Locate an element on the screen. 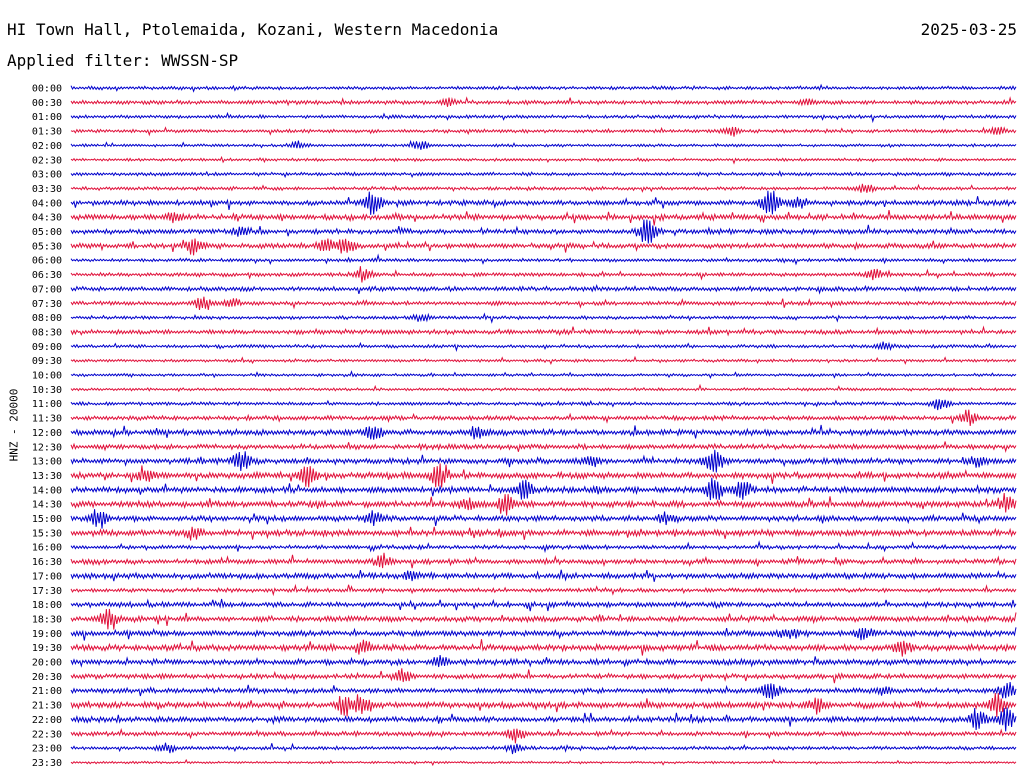  tick-label-1030: 10:30 is located at coordinates (47, 390).